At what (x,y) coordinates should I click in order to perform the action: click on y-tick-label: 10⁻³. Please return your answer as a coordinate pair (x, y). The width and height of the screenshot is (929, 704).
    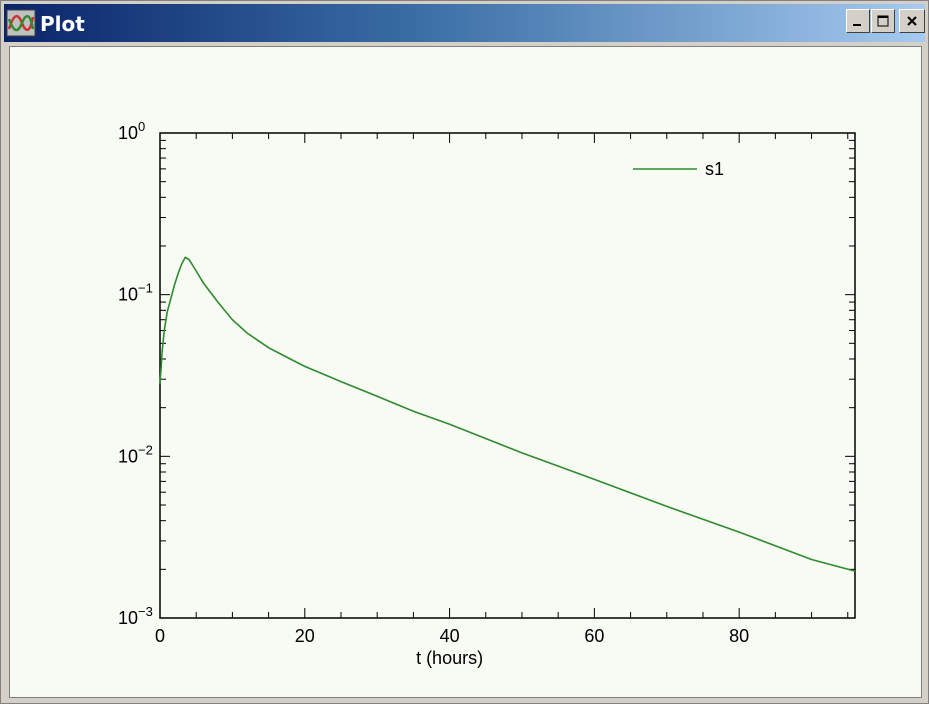
    Looking at the image, I should click on (135, 616).